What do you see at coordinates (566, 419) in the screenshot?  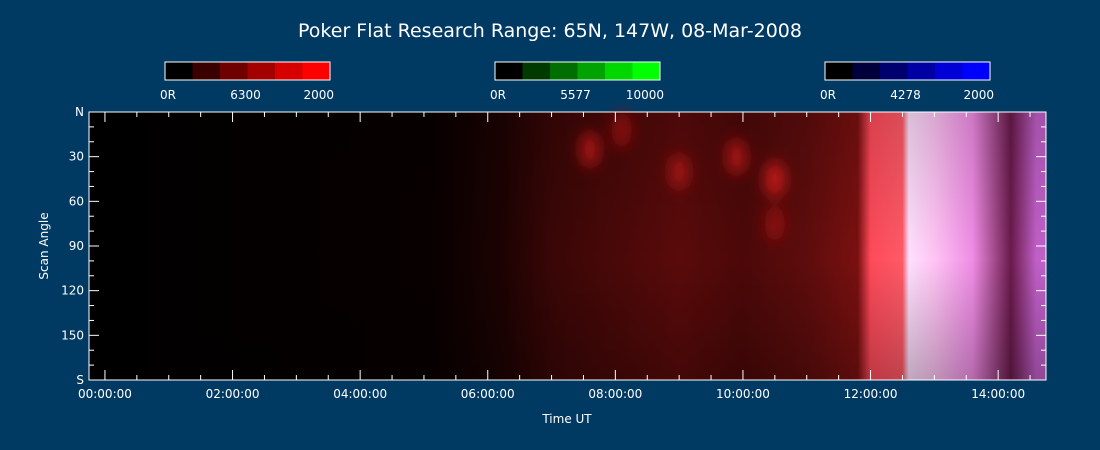 I see `x-axis-label: Time UT` at bounding box center [566, 419].